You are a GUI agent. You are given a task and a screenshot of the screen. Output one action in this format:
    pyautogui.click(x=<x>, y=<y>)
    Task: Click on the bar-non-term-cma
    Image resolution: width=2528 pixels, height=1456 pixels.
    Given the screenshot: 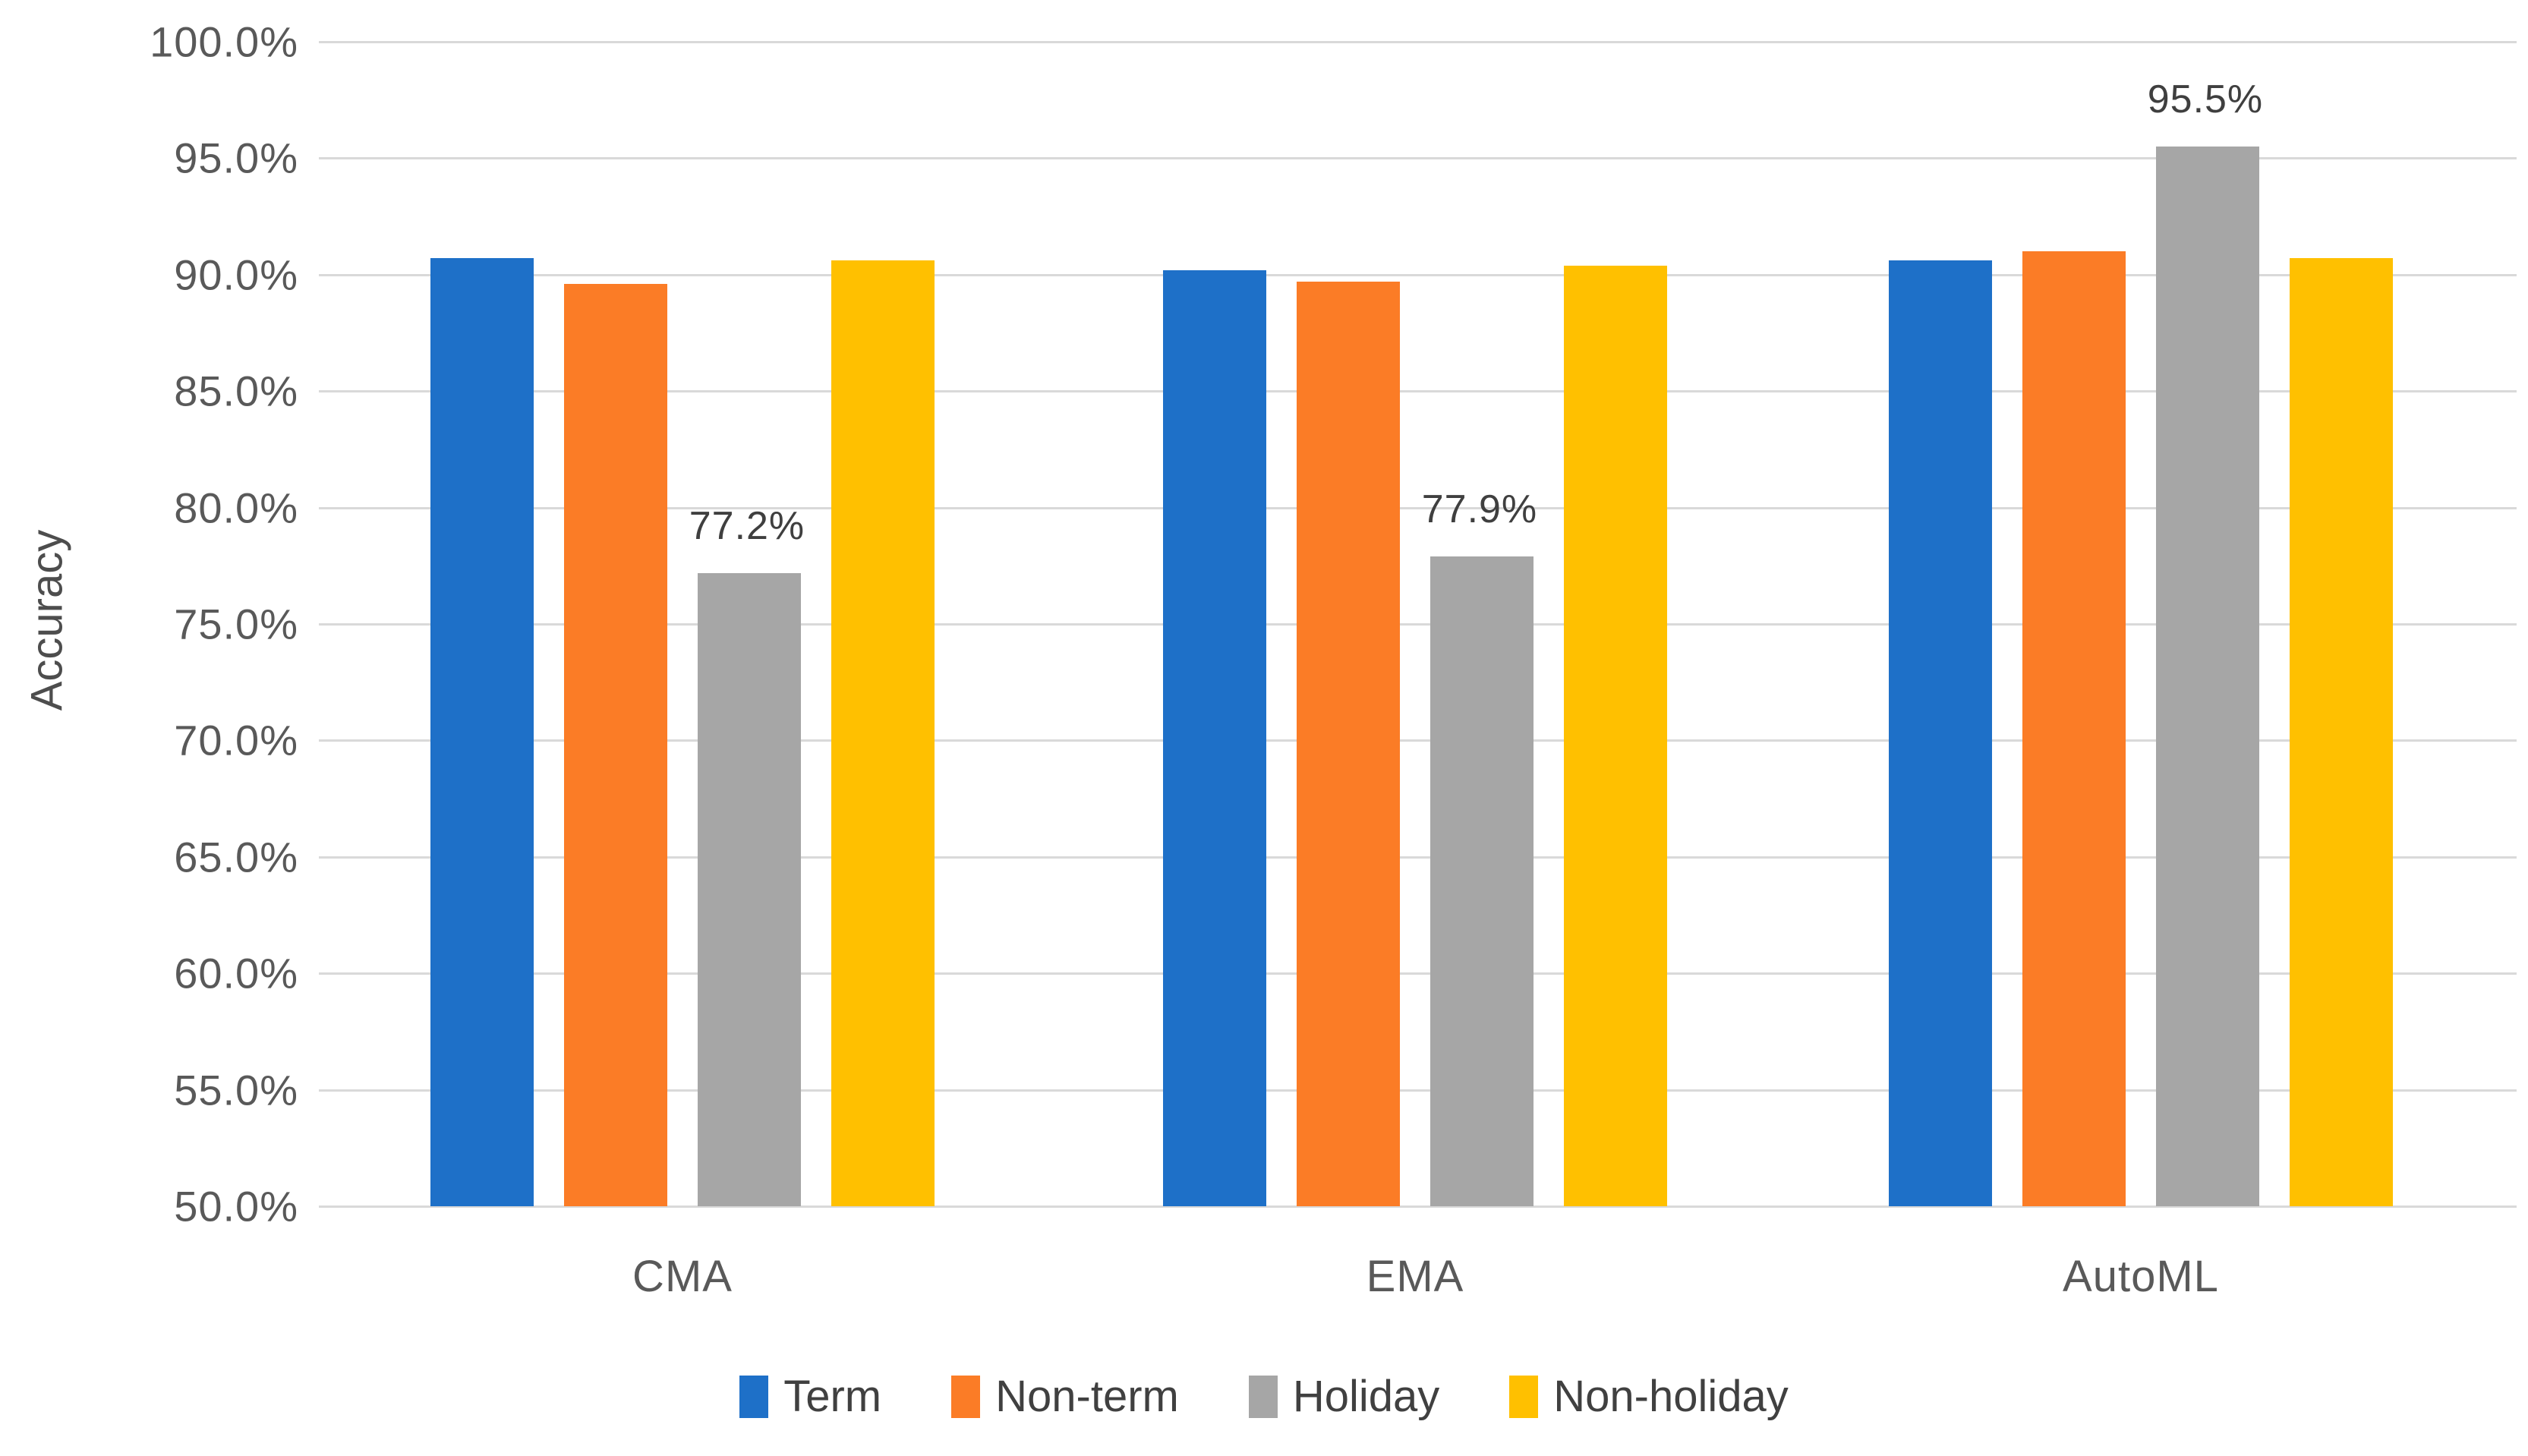 What is the action you would take?
    pyautogui.click(x=616, y=745)
    